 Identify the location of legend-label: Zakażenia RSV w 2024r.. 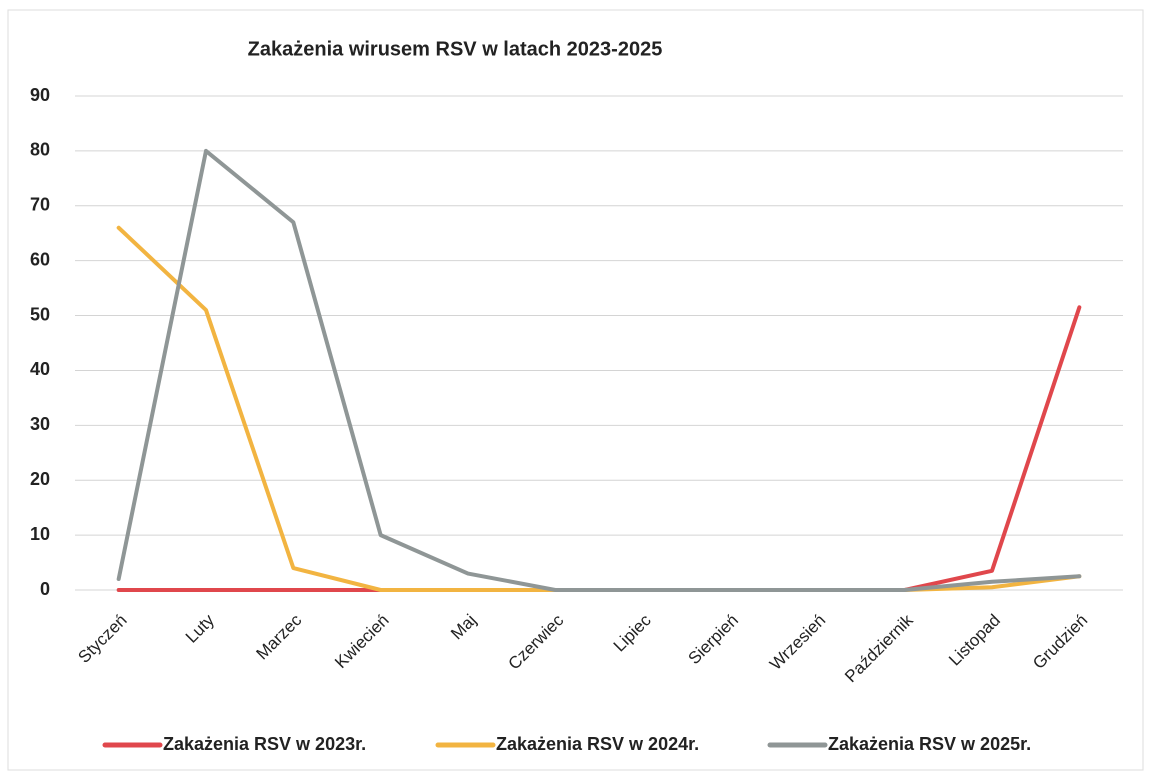
(597, 744).